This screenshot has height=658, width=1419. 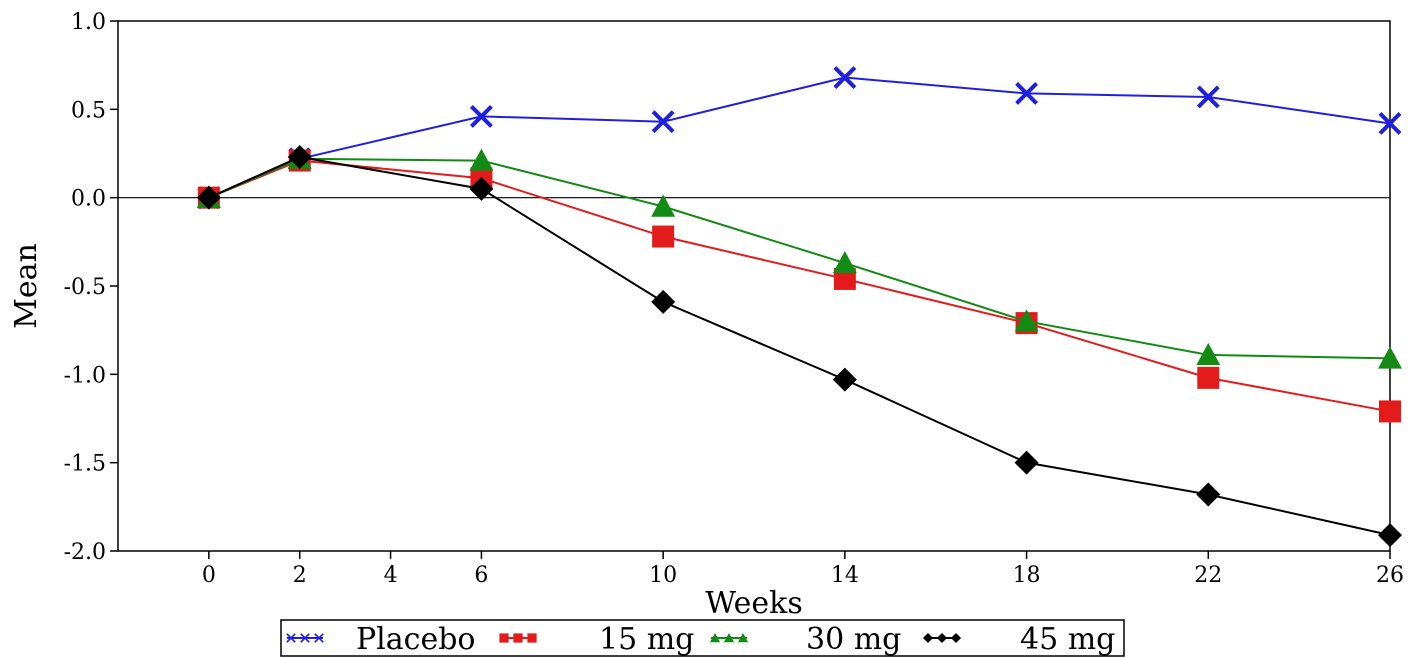 What do you see at coordinates (1208, 575) in the screenshot?
I see `x-tick-label: 22` at bounding box center [1208, 575].